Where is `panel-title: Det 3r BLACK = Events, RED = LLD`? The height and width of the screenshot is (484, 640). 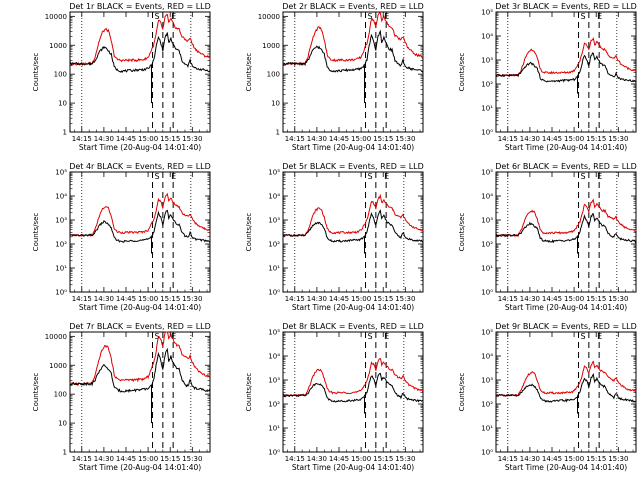
panel-title: Det 3r BLACK = Events, RED = LLD is located at coordinates (566, 6).